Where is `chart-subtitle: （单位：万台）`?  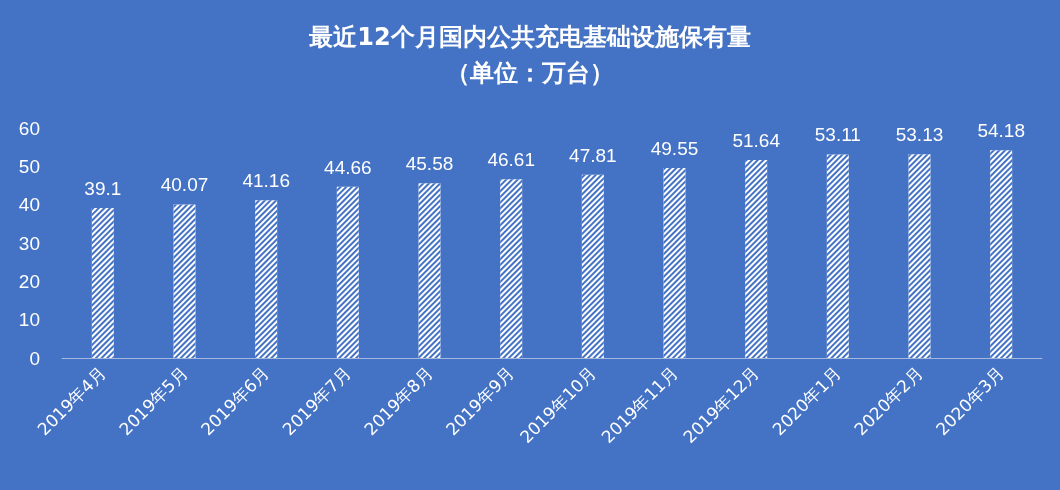 chart-subtitle: （单位：万台） is located at coordinates (530, 73).